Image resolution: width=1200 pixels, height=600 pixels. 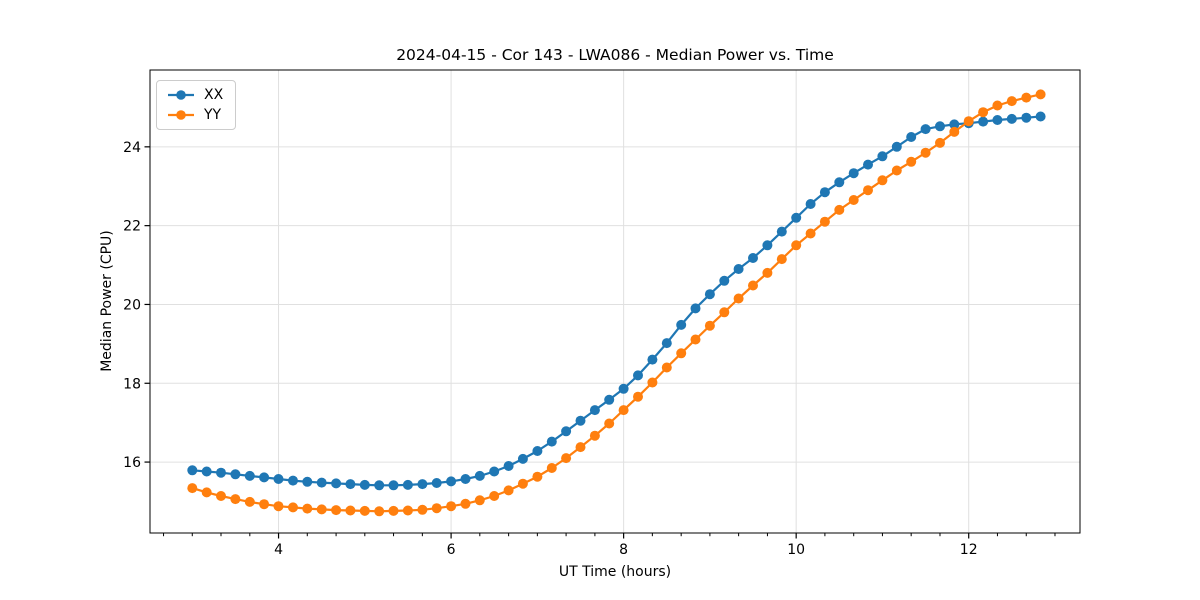 What do you see at coordinates (278, 550) in the screenshot?
I see `x-tick-label: 4` at bounding box center [278, 550].